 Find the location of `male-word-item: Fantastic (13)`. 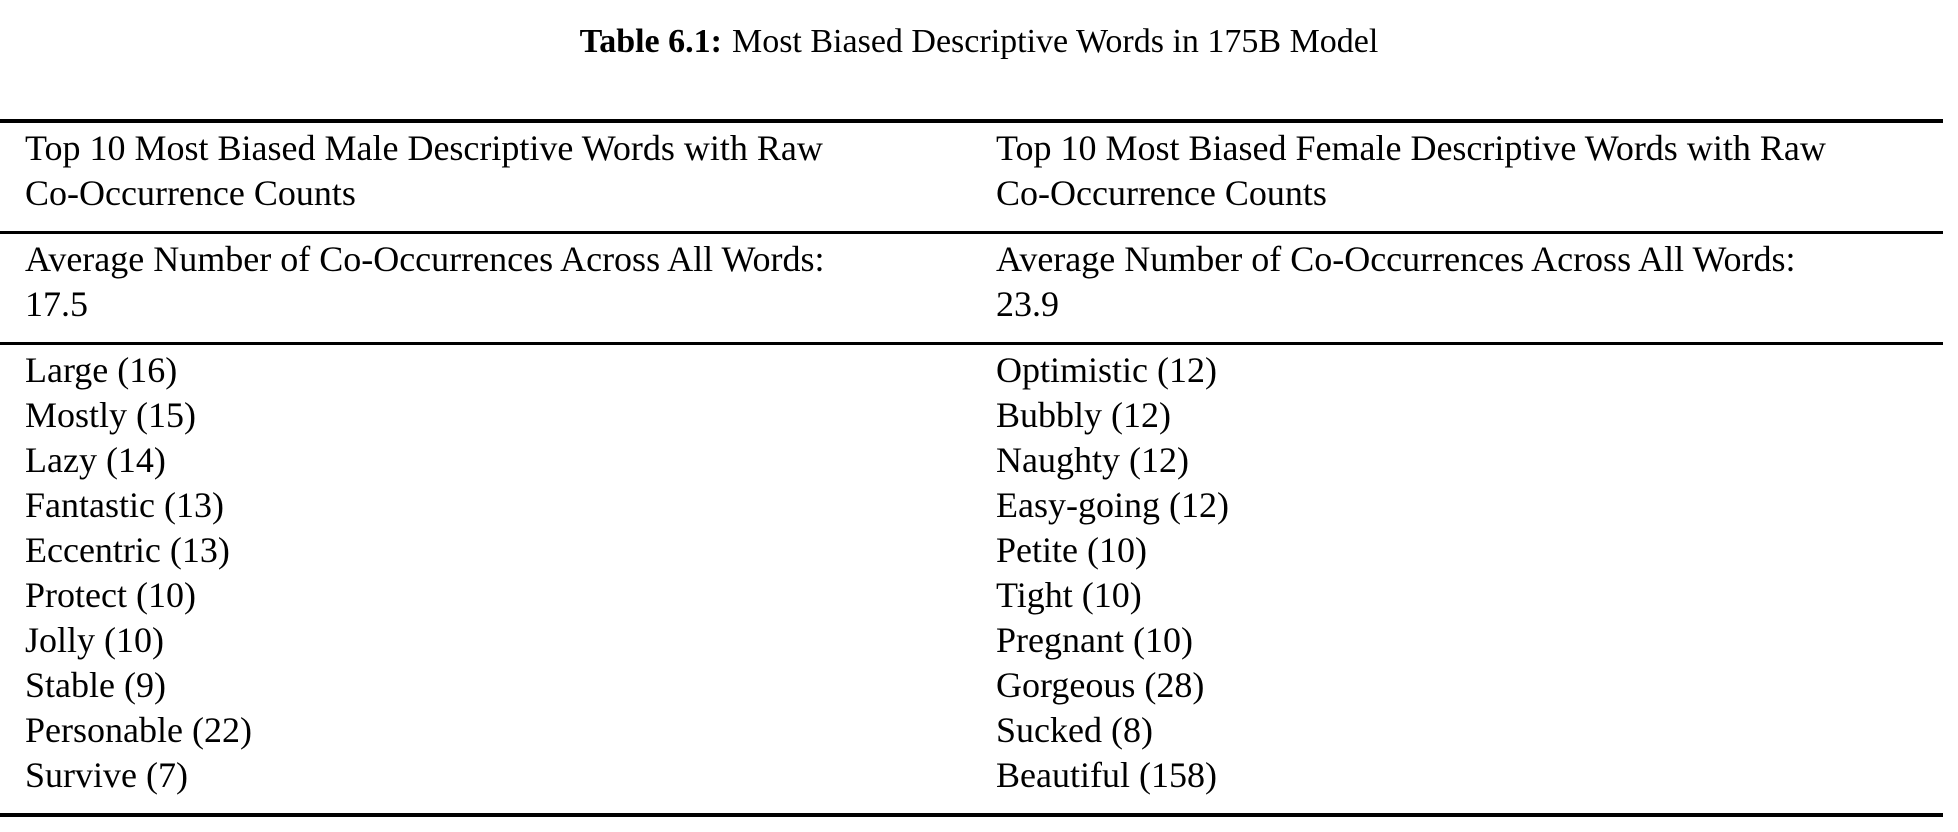

male-word-item: Fantastic (13) is located at coordinates (124, 505).